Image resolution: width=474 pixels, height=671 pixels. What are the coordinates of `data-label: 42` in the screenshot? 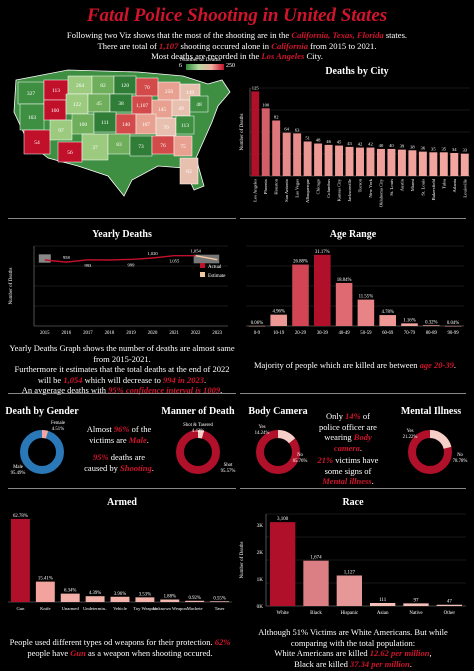 It's located at (360, 144).